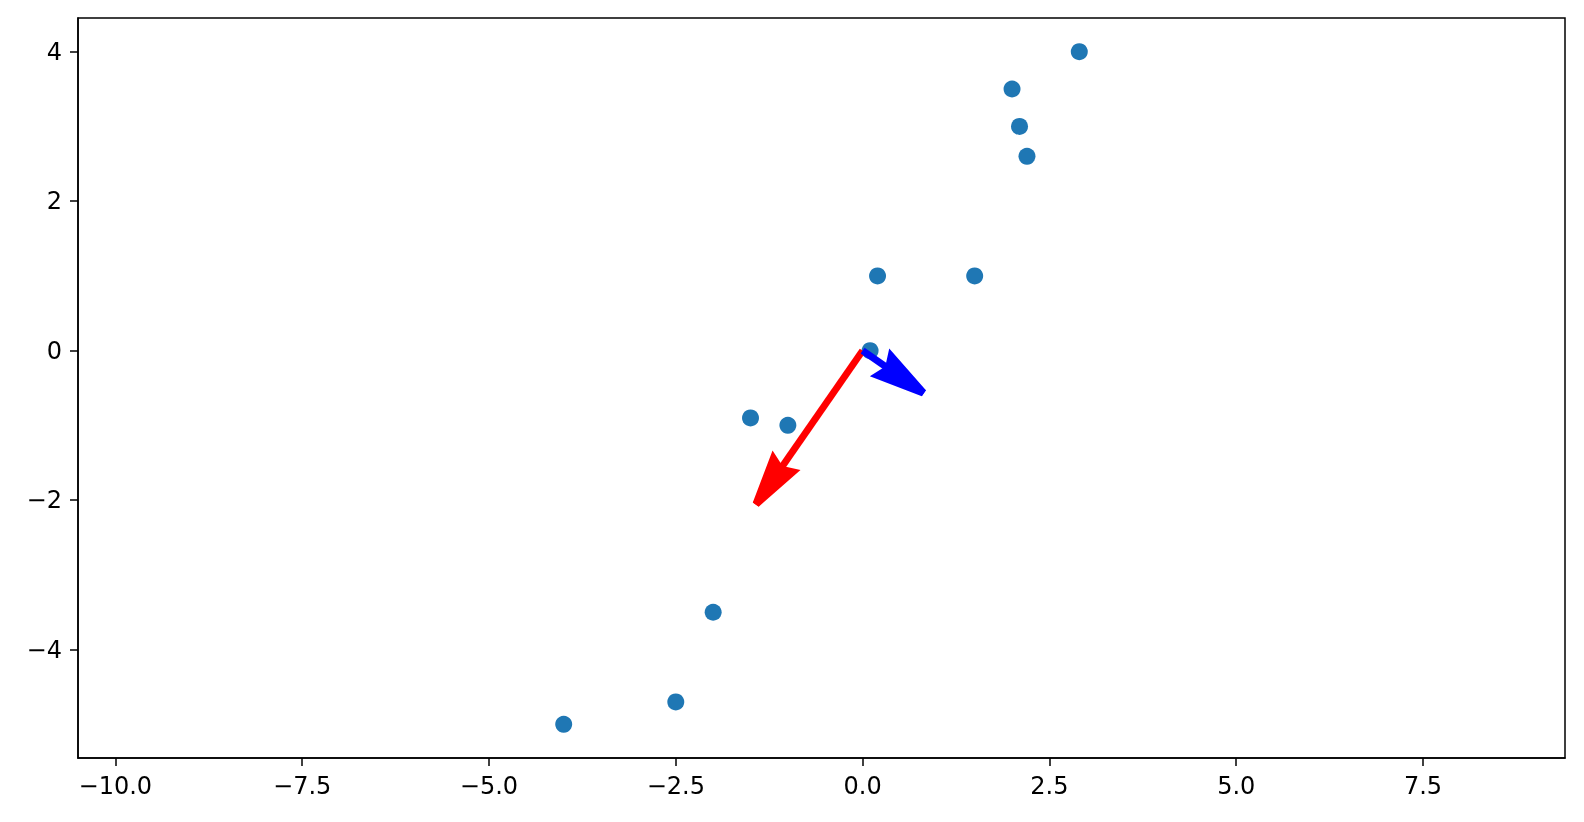  Describe the element at coordinates (1049, 786) in the screenshot. I see `x-tick-label: 2.5` at that location.